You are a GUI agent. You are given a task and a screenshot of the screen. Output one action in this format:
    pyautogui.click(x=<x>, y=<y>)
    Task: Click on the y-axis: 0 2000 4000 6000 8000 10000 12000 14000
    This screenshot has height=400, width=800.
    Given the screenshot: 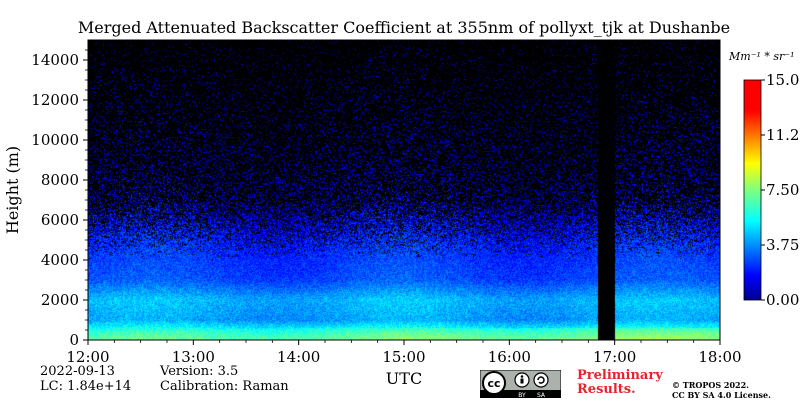 What is the action you would take?
    pyautogui.click(x=59, y=199)
    